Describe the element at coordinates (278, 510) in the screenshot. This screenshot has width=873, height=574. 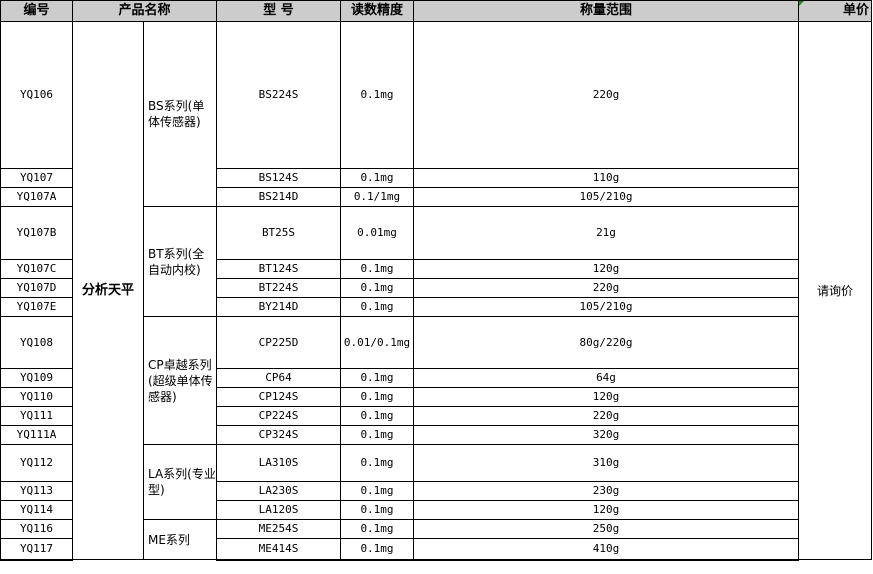
I see `model-cell: LA120S` at that location.